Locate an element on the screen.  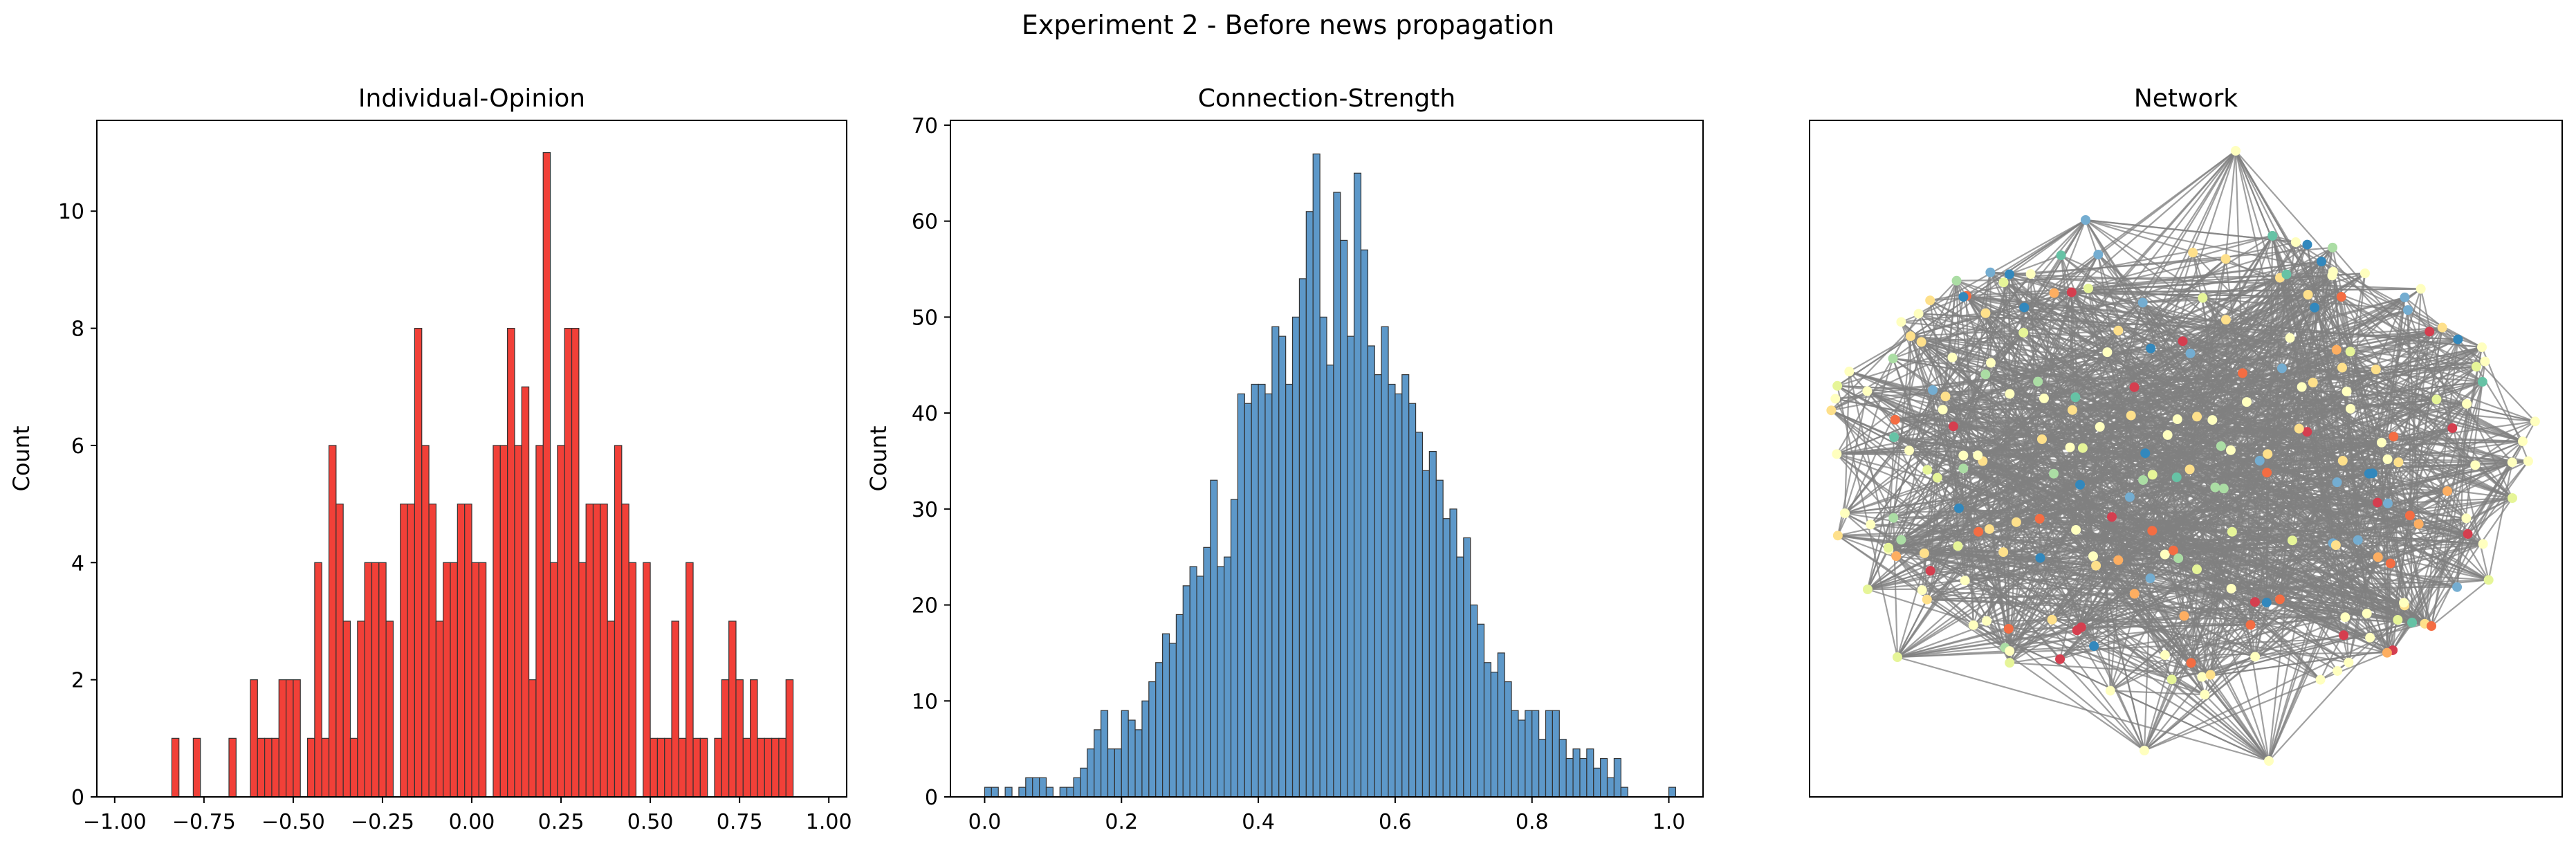
x-tick-label: 0.4 is located at coordinates (1258, 822).